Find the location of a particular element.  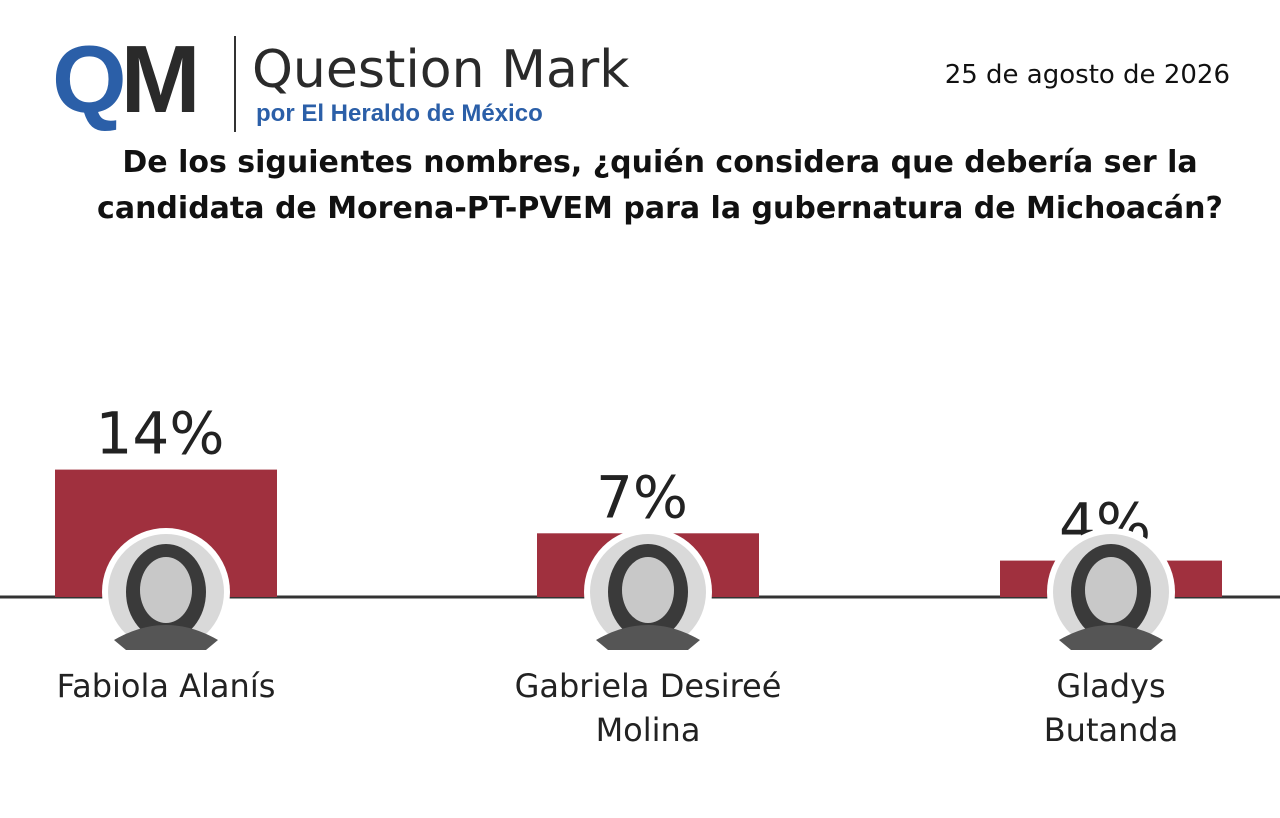

logo-separator is located at coordinates (235, 84).